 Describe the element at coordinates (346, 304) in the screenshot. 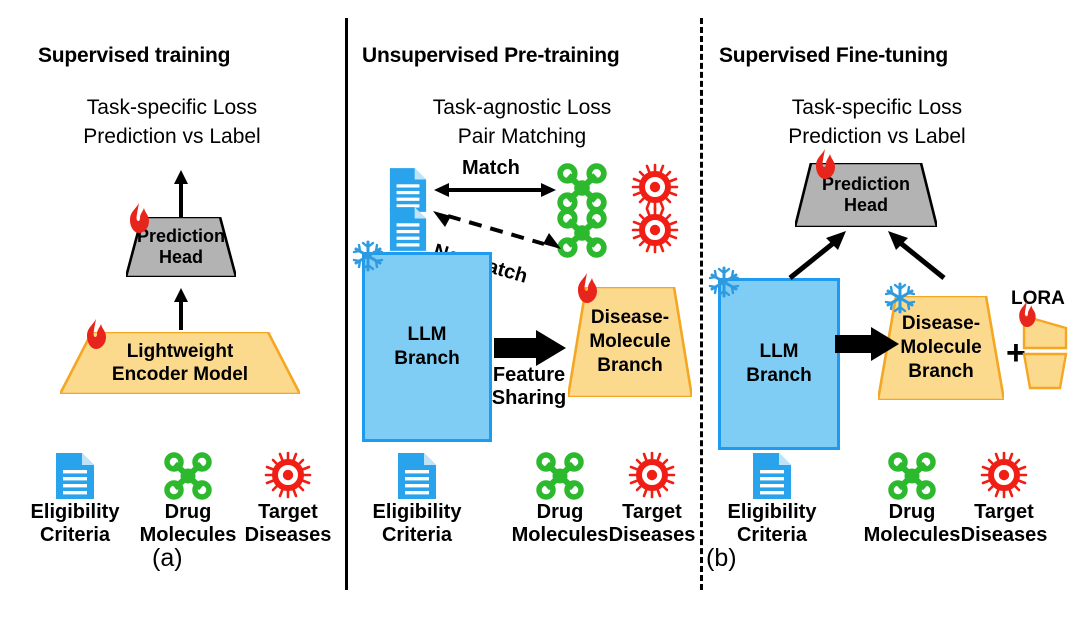

I see `panel-divider-solid` at that location.